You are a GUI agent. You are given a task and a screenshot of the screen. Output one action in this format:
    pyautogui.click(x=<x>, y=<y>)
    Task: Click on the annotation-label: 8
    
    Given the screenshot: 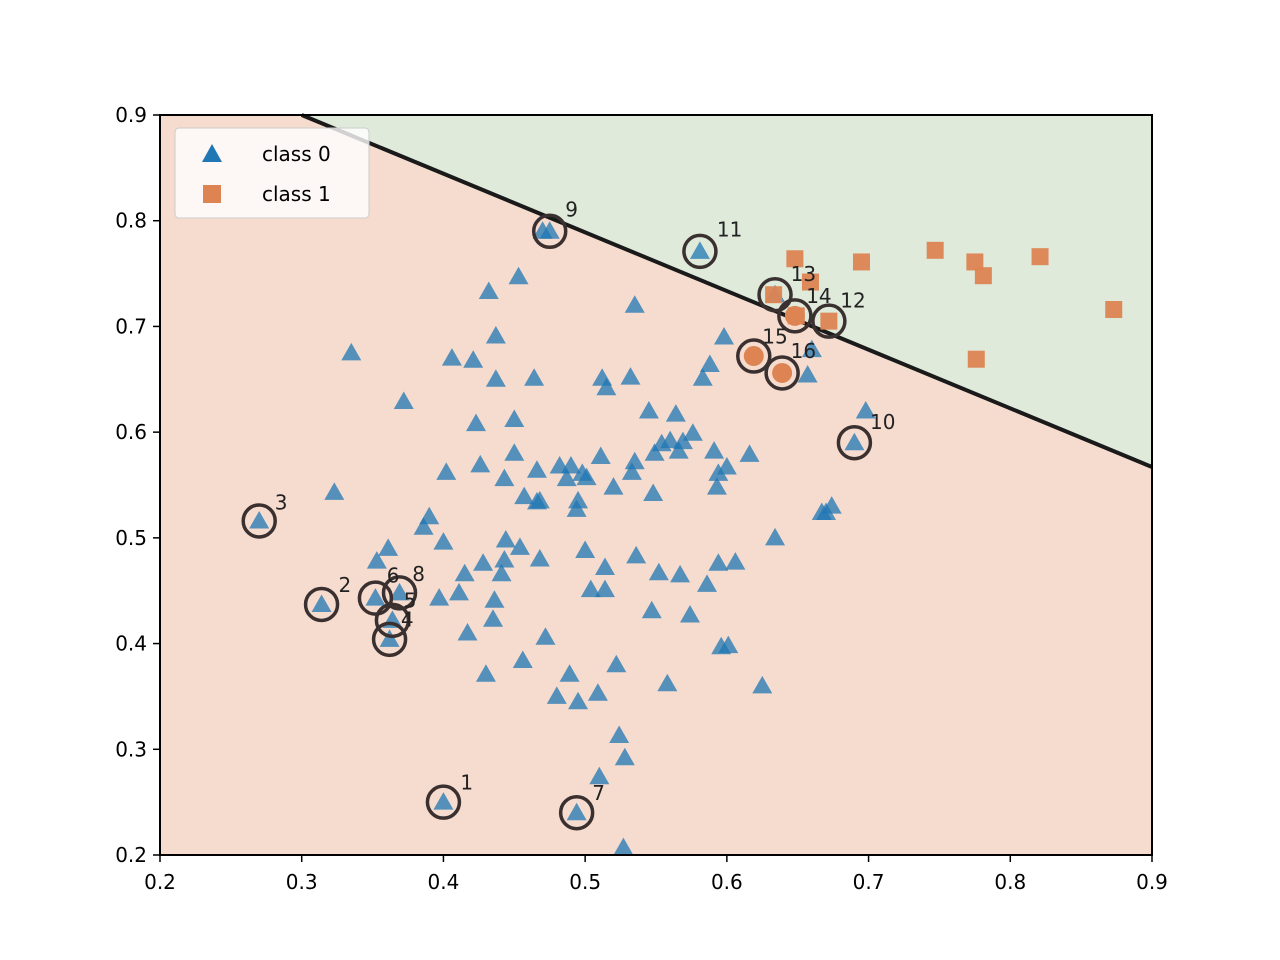 What is the action you would take?
    pyautogui.click(x=418, y=574)
    